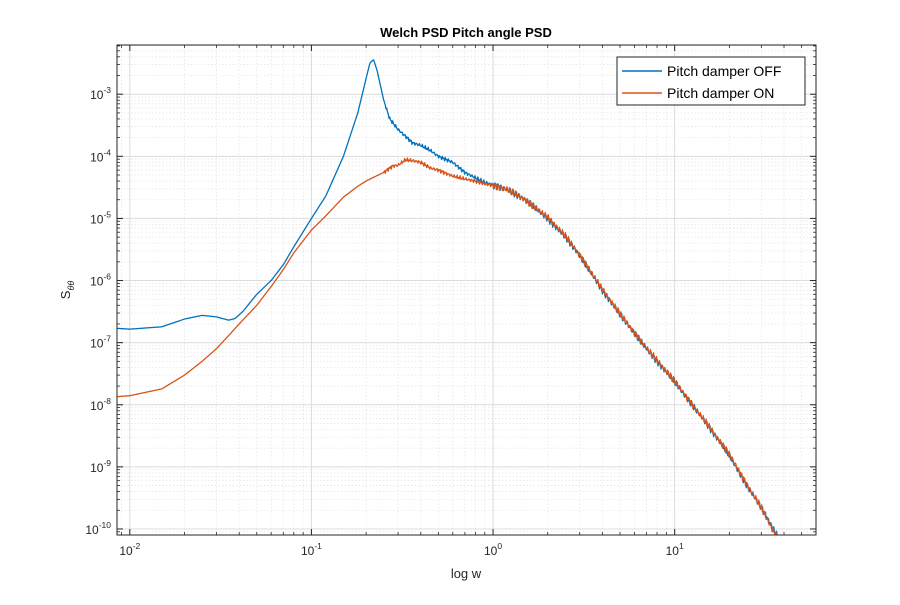 This screenshot has height=605, width=900. Describe the element at coordinates (466, 573) in the screenshot. I see `x-axis-label: log w` at that location.